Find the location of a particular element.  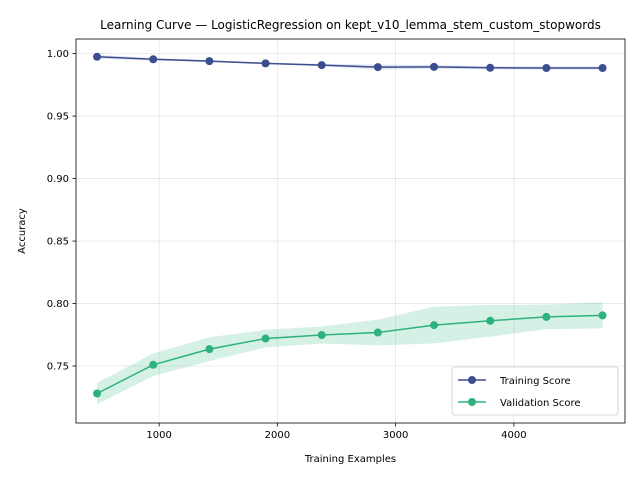

x-tick-label: 2000 is located at coordinates (277, 435).